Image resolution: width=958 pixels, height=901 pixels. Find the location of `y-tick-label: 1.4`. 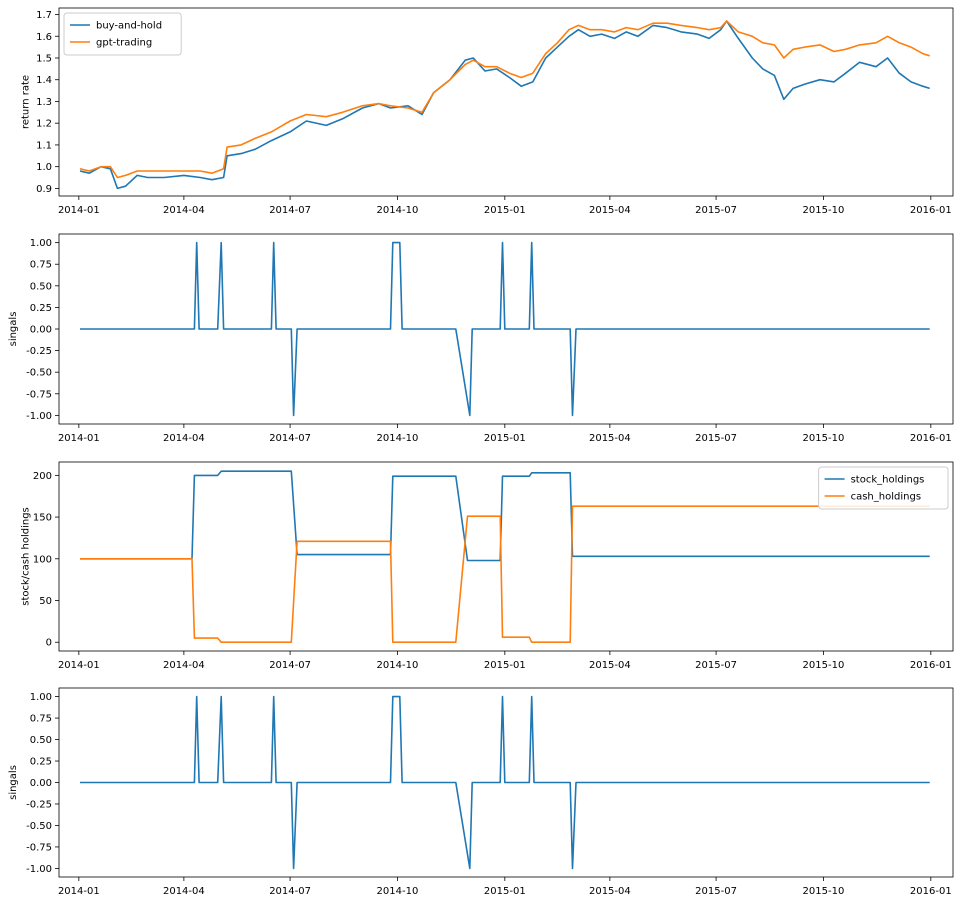

y-tick-label: 1.4 is located at coordinates (44, 80).